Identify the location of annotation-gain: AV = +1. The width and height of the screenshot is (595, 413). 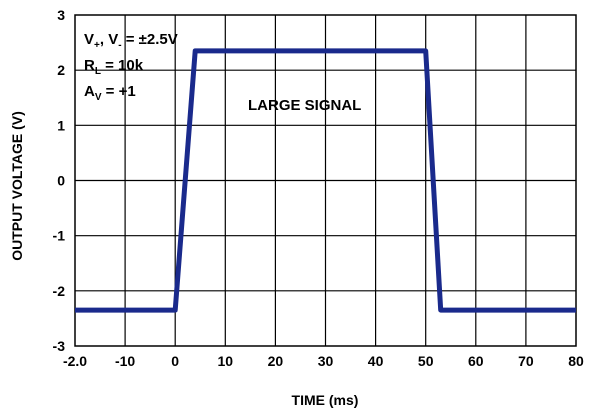
(110, 93).